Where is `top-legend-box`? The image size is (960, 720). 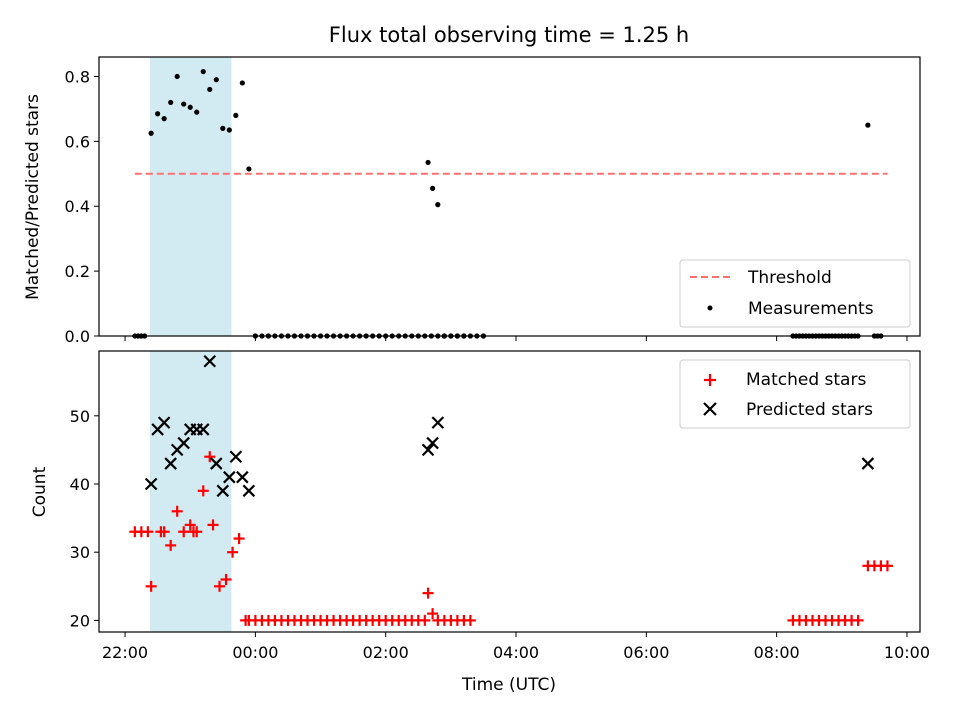
top-legend-box is located at coordinates (795, 293).